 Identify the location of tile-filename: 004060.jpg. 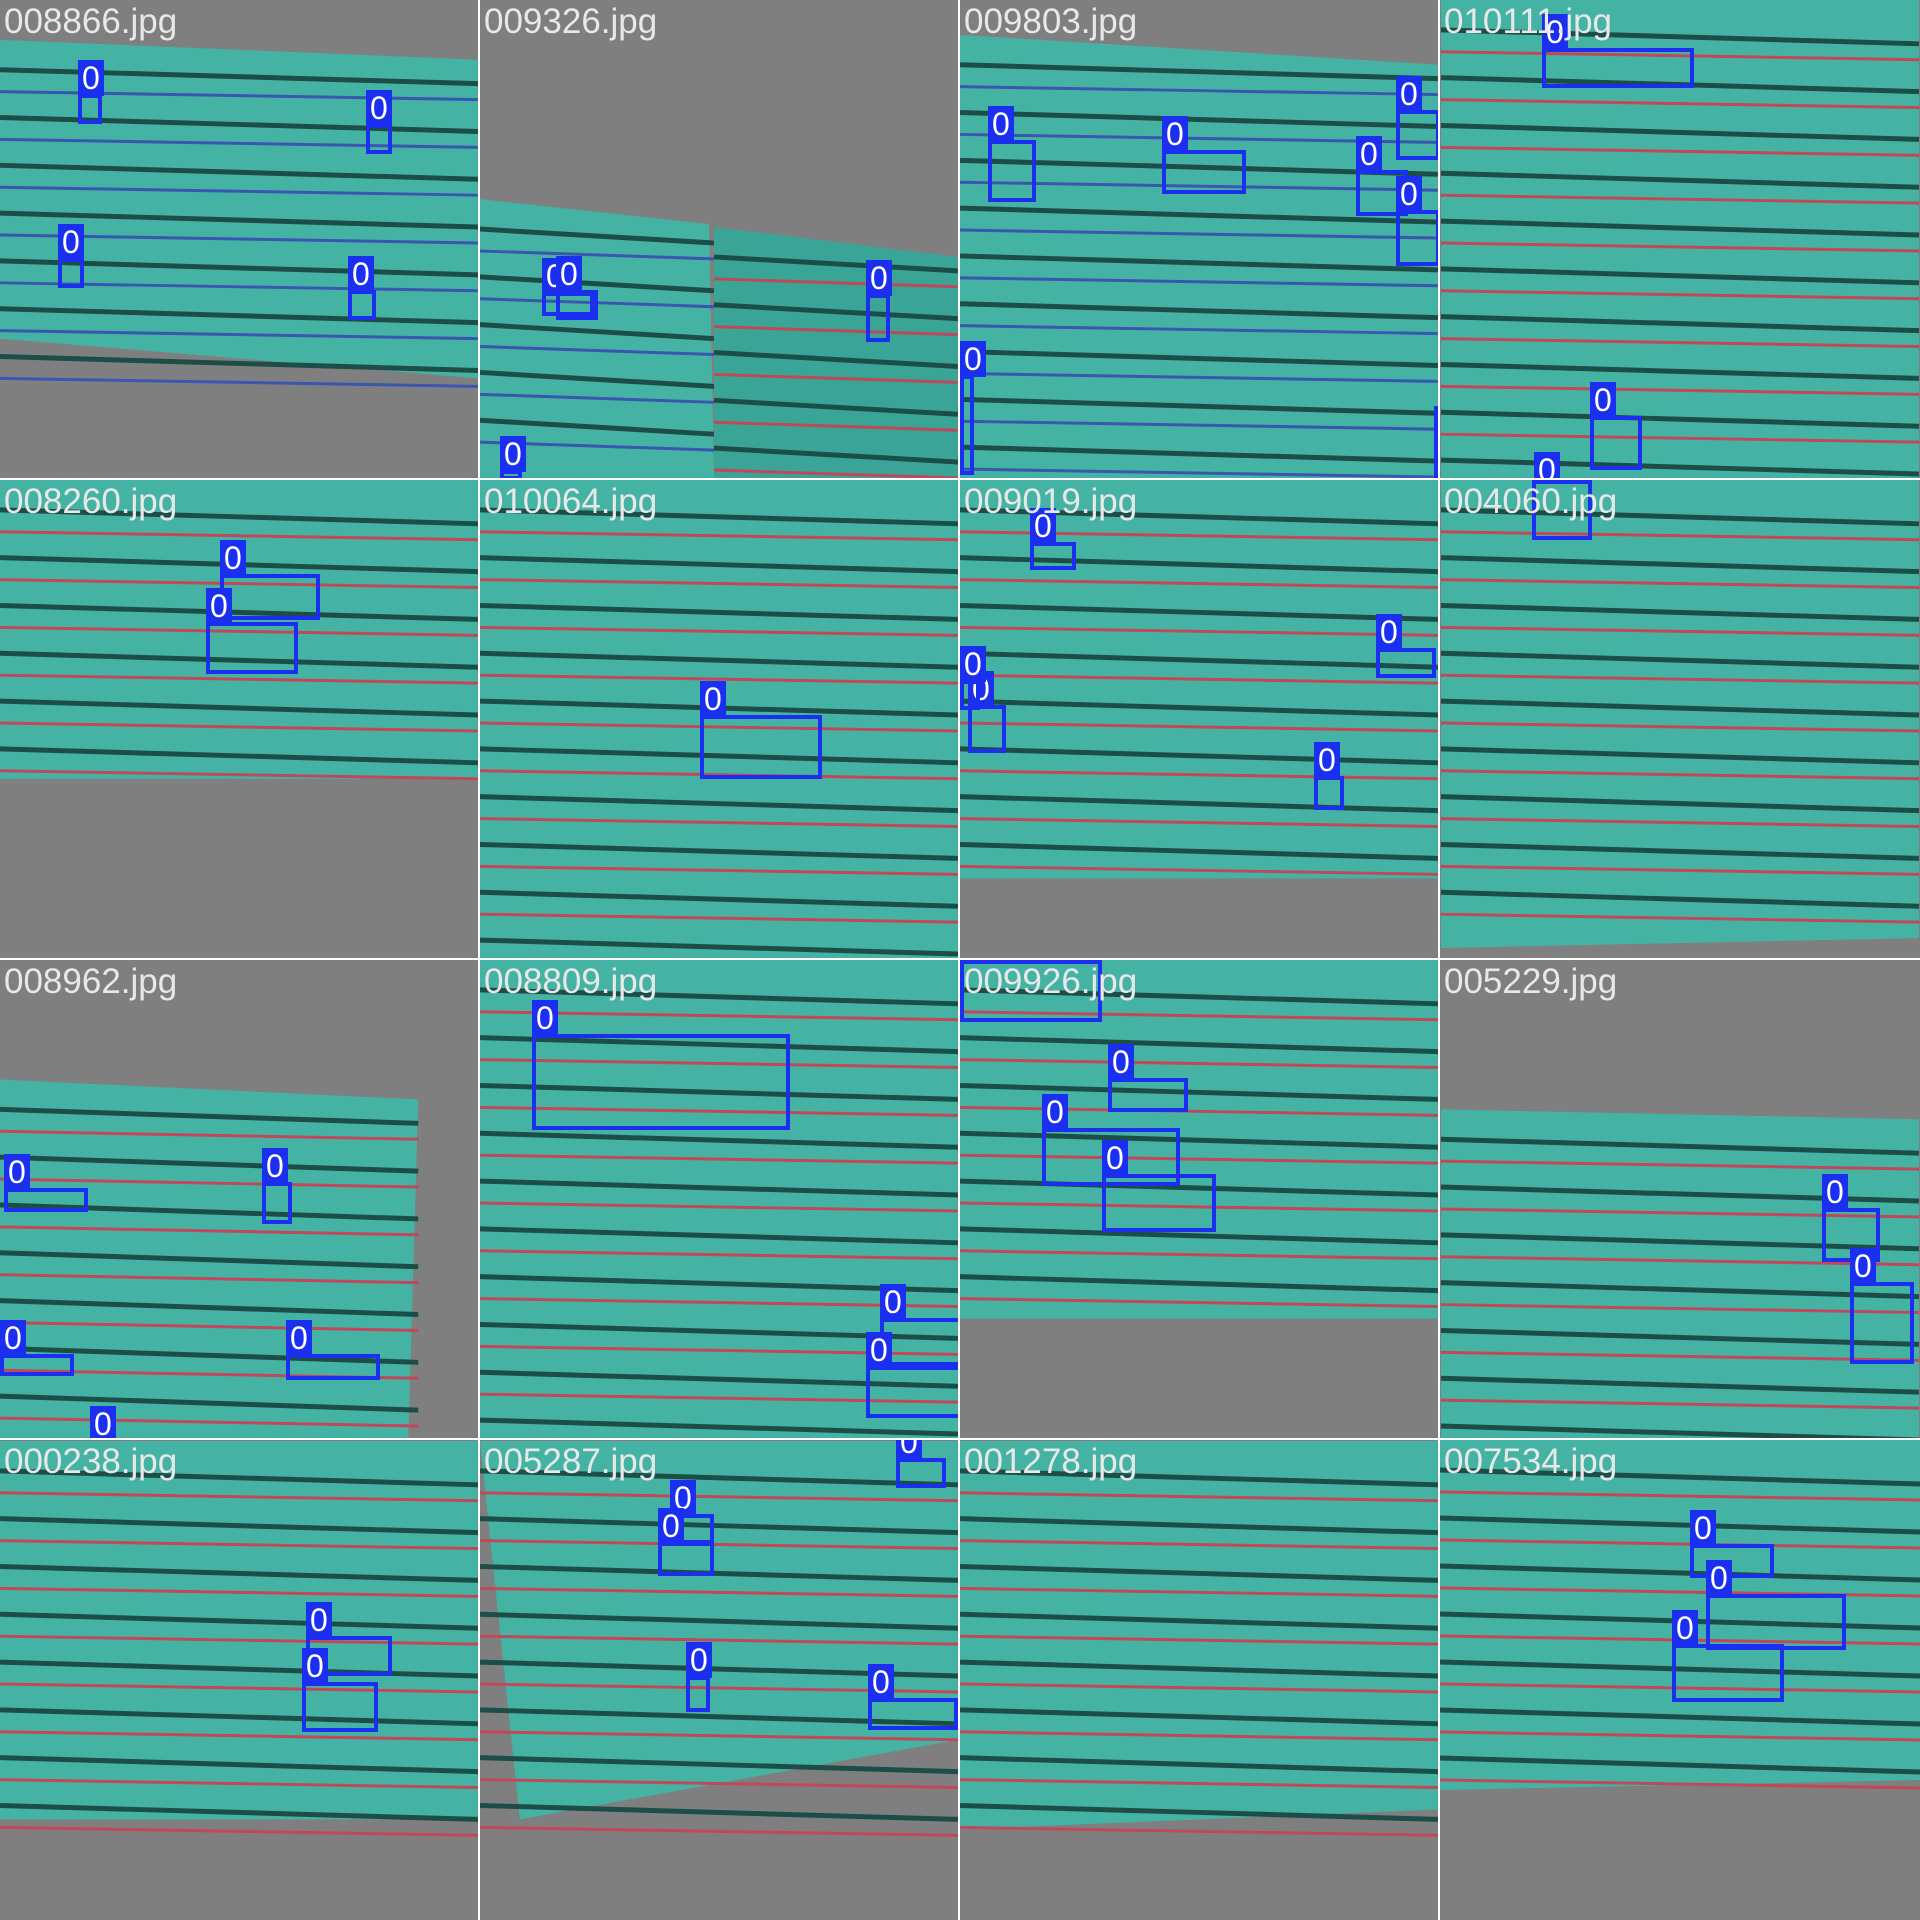
(1531, 501).